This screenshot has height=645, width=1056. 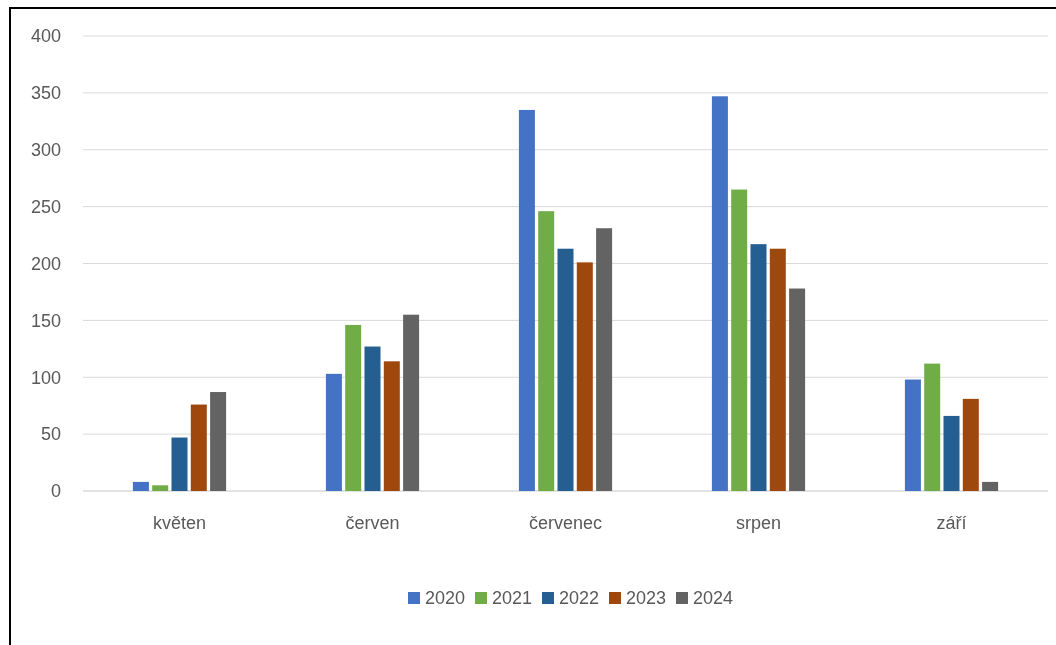 What do you see at coordinates (372, 523) in the screenshot?
I see `x-tick-label: červen` at bounding box center [372, 523].